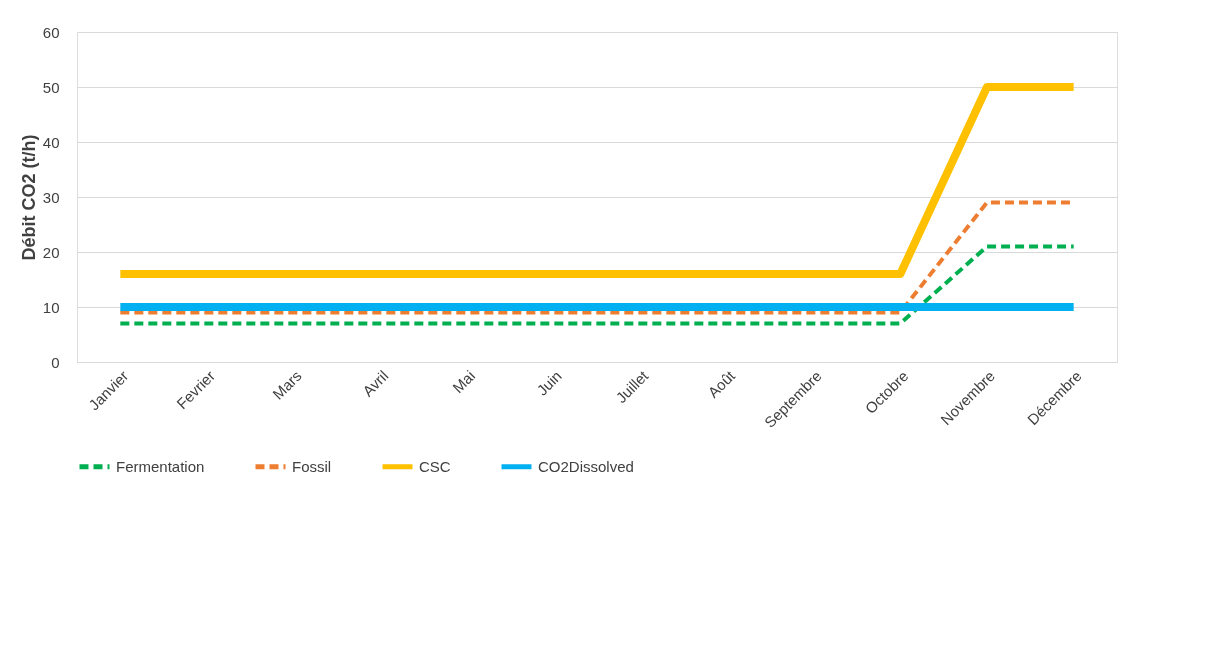 Image resolution: width=1207 pixels, height=670 pixels. I want to click on legend-label: CO2Dissolved, so click(586, 466).